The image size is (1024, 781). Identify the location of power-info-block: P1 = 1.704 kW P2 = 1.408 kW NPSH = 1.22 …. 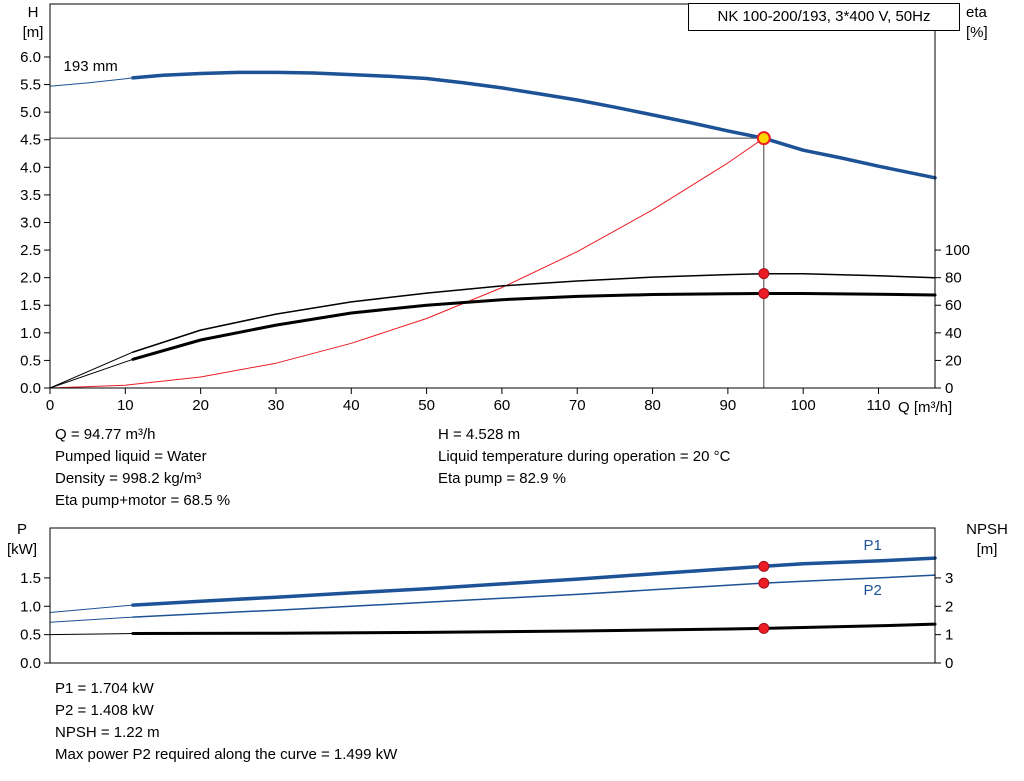
(226, 722).